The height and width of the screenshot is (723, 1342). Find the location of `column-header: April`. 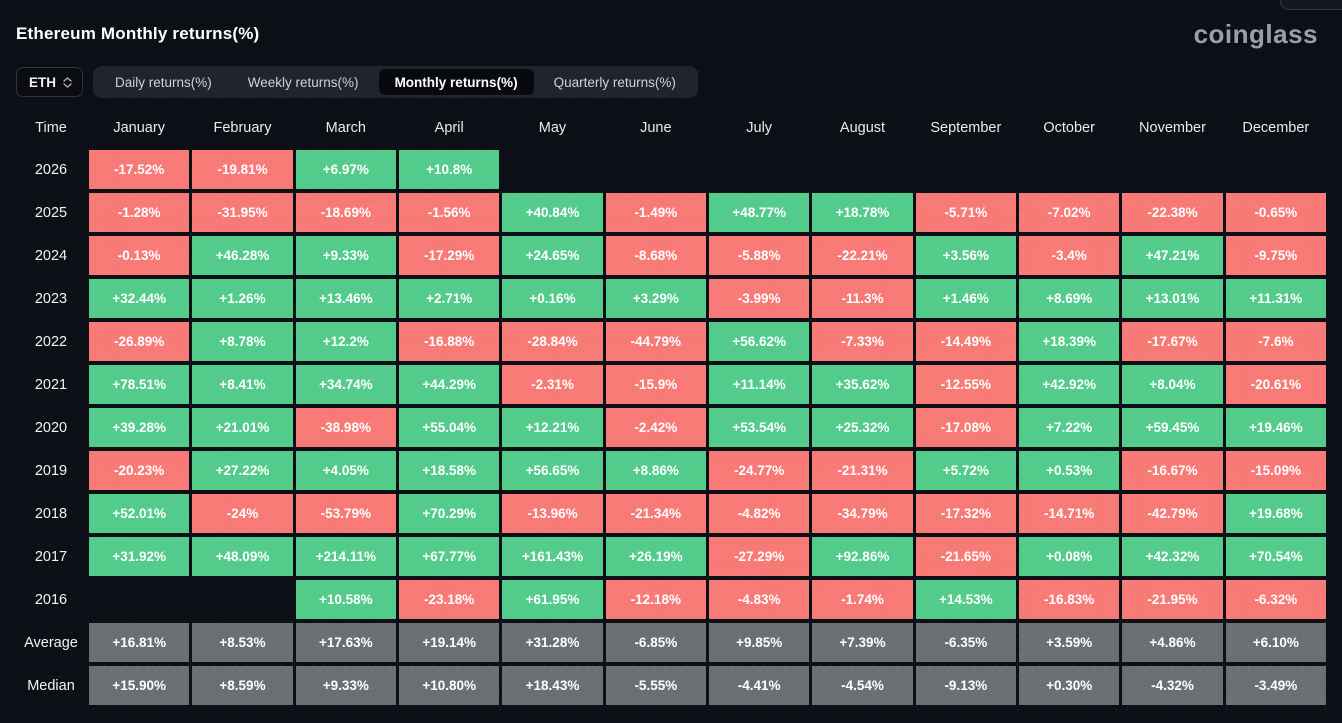

column-header: April is located at coordinates (449, 128).